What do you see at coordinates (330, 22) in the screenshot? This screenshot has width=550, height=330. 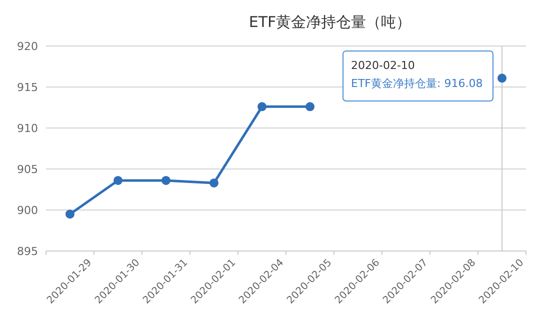 I see `chart-title: ETF黄金净持仓量（吨）` at bounding box center [330, 22].